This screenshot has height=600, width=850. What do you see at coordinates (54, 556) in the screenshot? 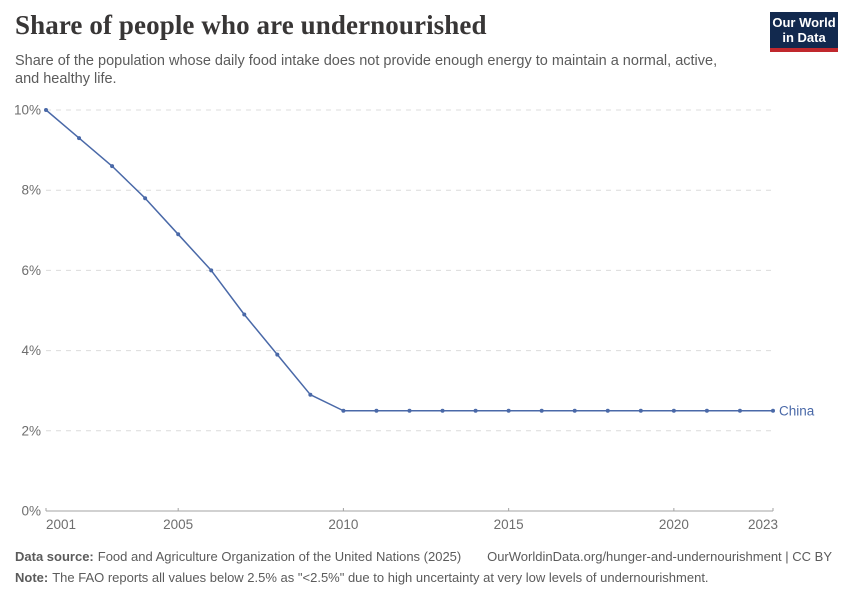
I see `data-source-label: Data source:` at bounding box center [54, 556].